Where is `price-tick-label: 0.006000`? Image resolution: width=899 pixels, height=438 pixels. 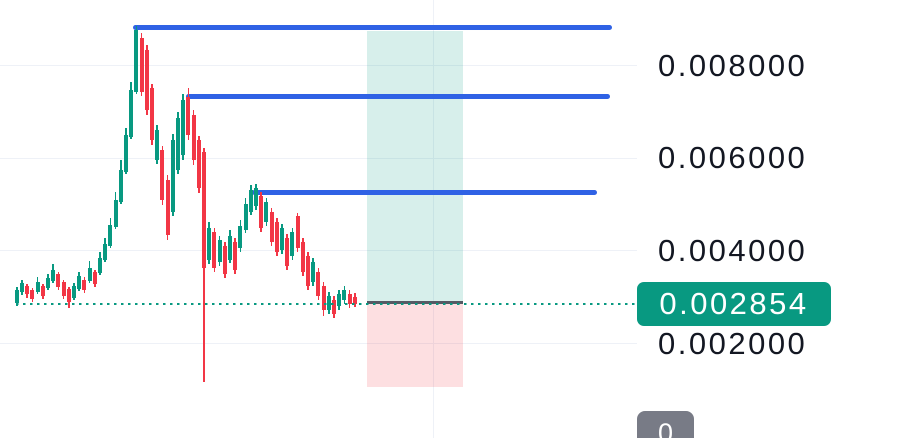 price-tick-label: 0.006000 is located at coordinates (733, 158).